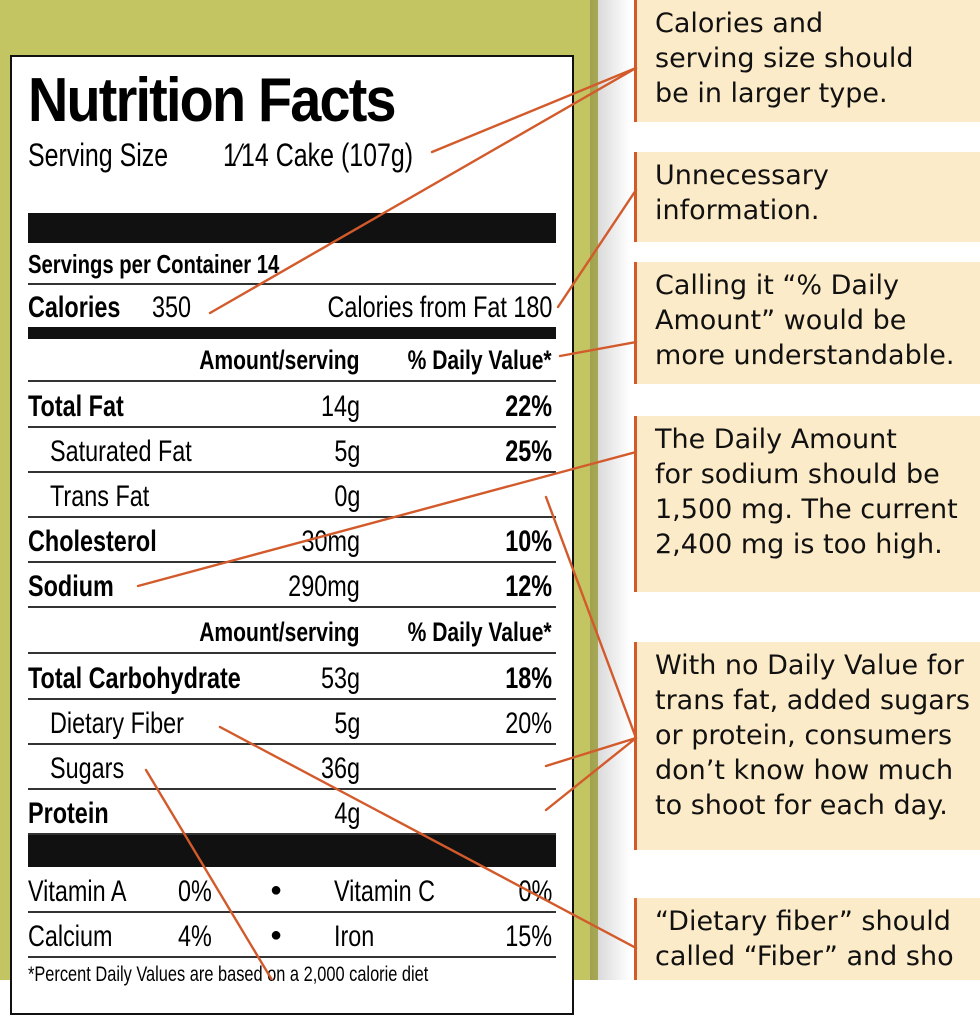 The image size is (980, 1015). I want to click on vitamin-name: Calcium, so click(70, 936).